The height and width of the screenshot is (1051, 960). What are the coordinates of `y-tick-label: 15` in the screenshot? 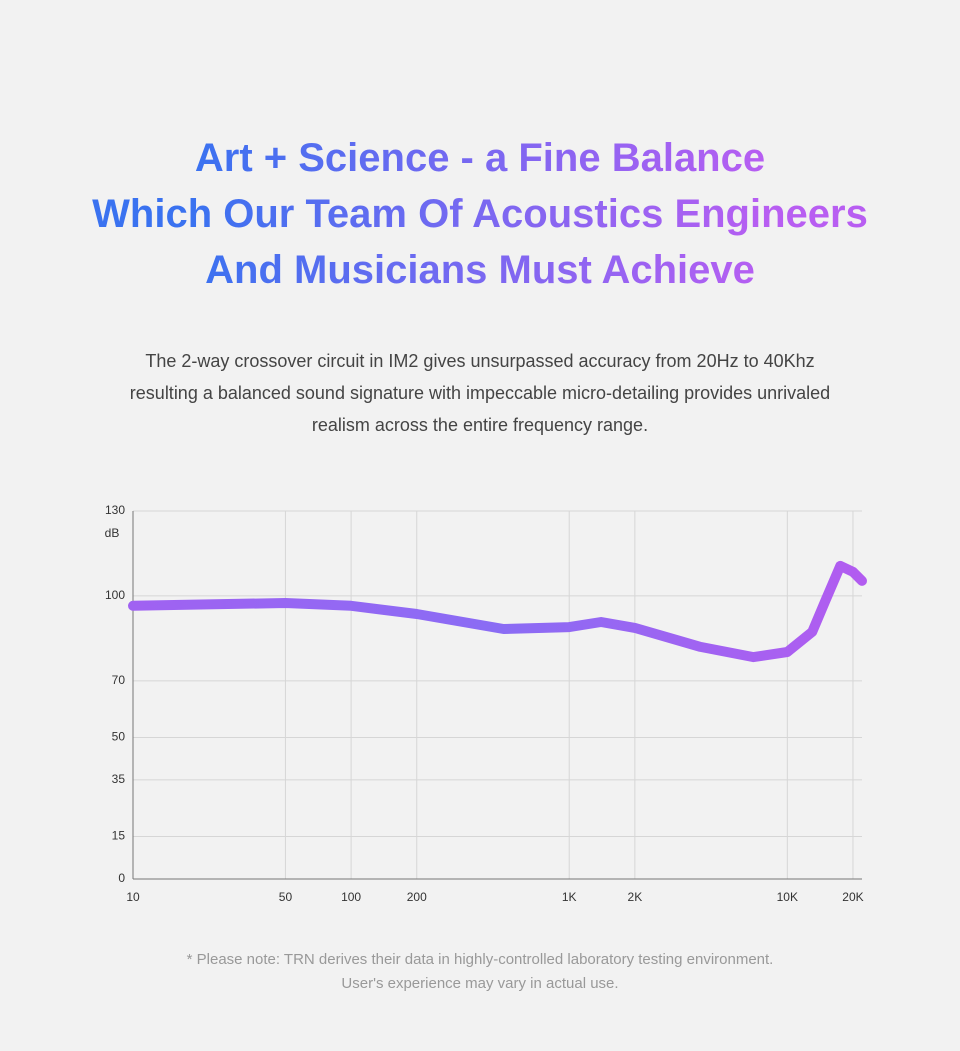 It's located at (119, 836).